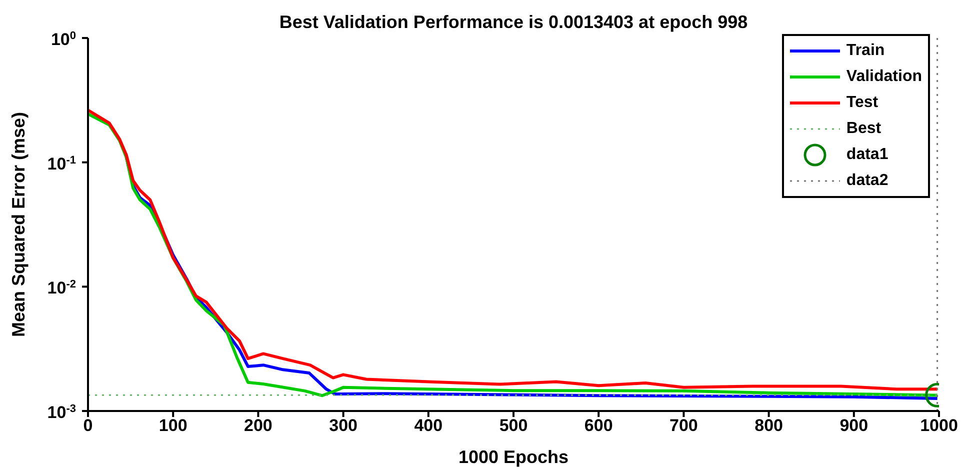 The width and height of the screenshot is (976, 476). What do you see at coordinates (862, 103) in the screenshot?
I see `legend-label: Test` at bounding box center [862, 103].